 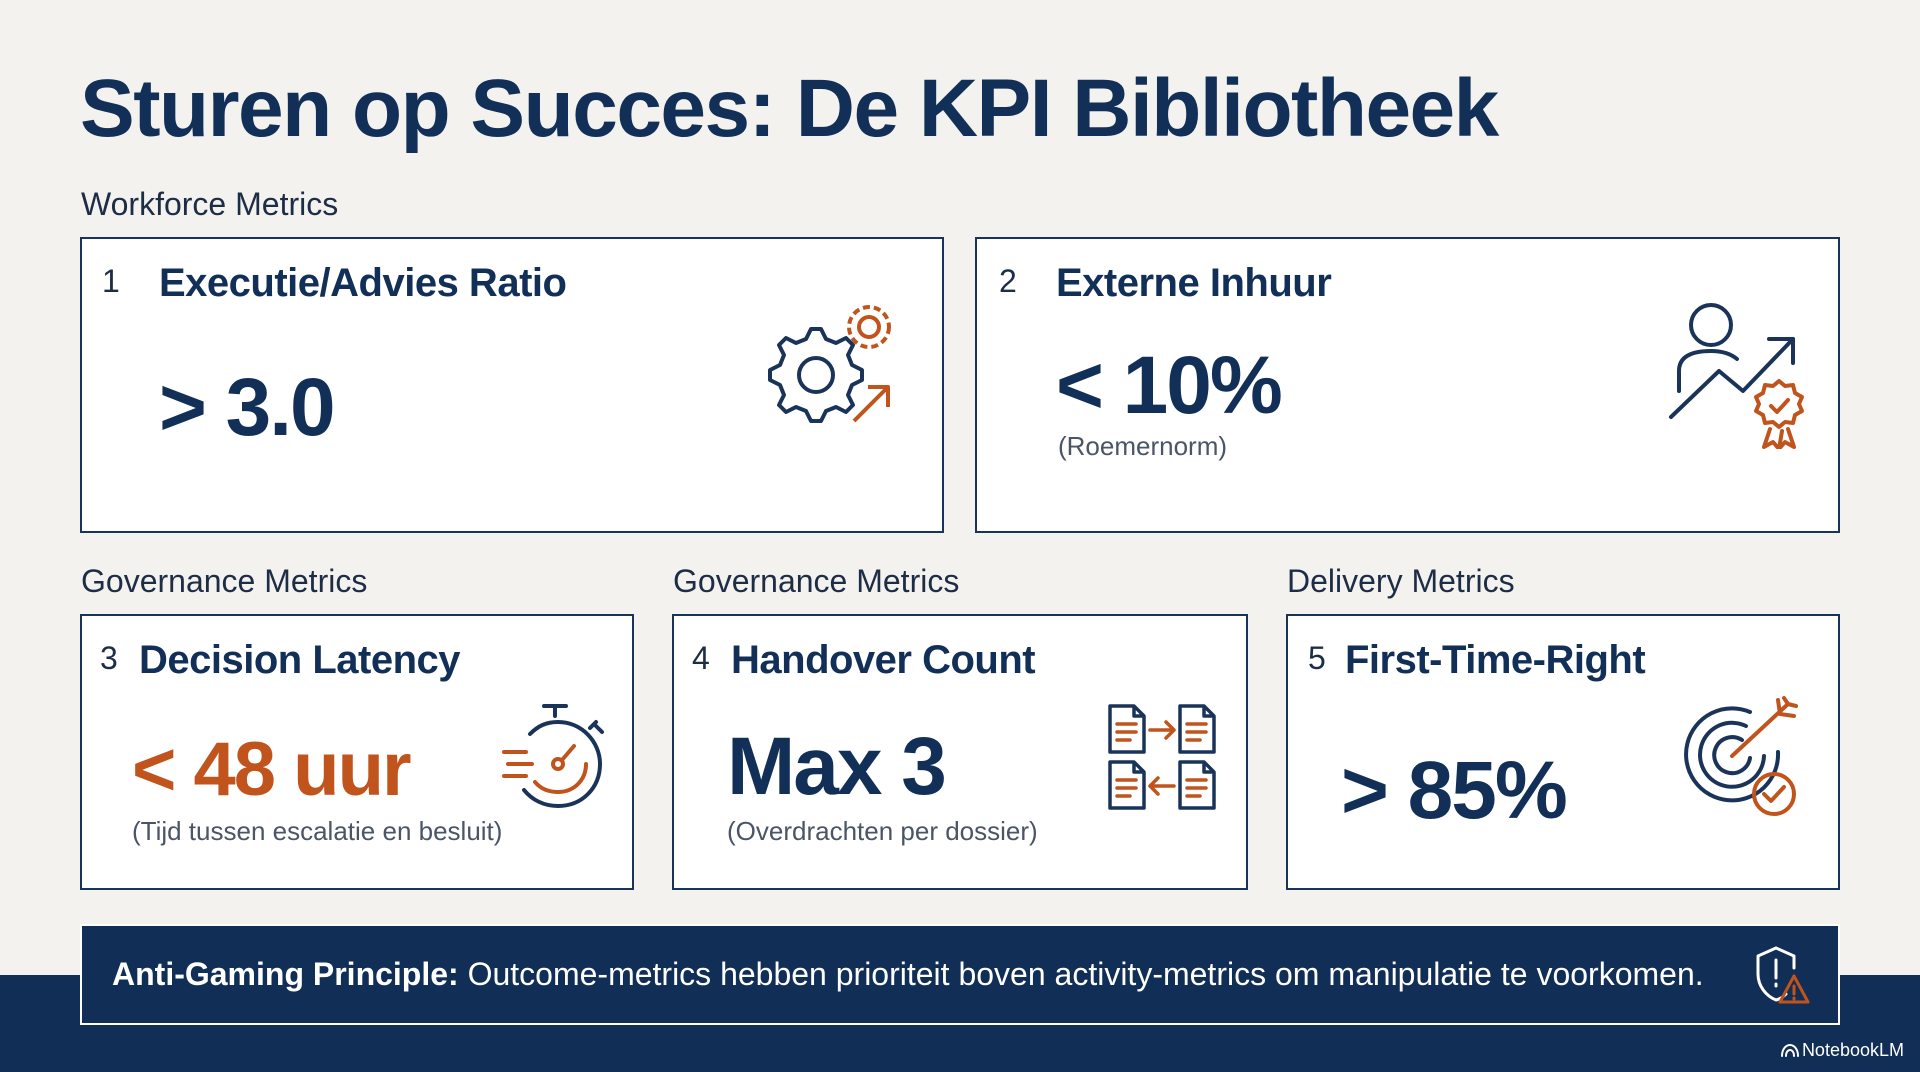 I want to click on card-value: > 3.0, so click(x=247, y=407).